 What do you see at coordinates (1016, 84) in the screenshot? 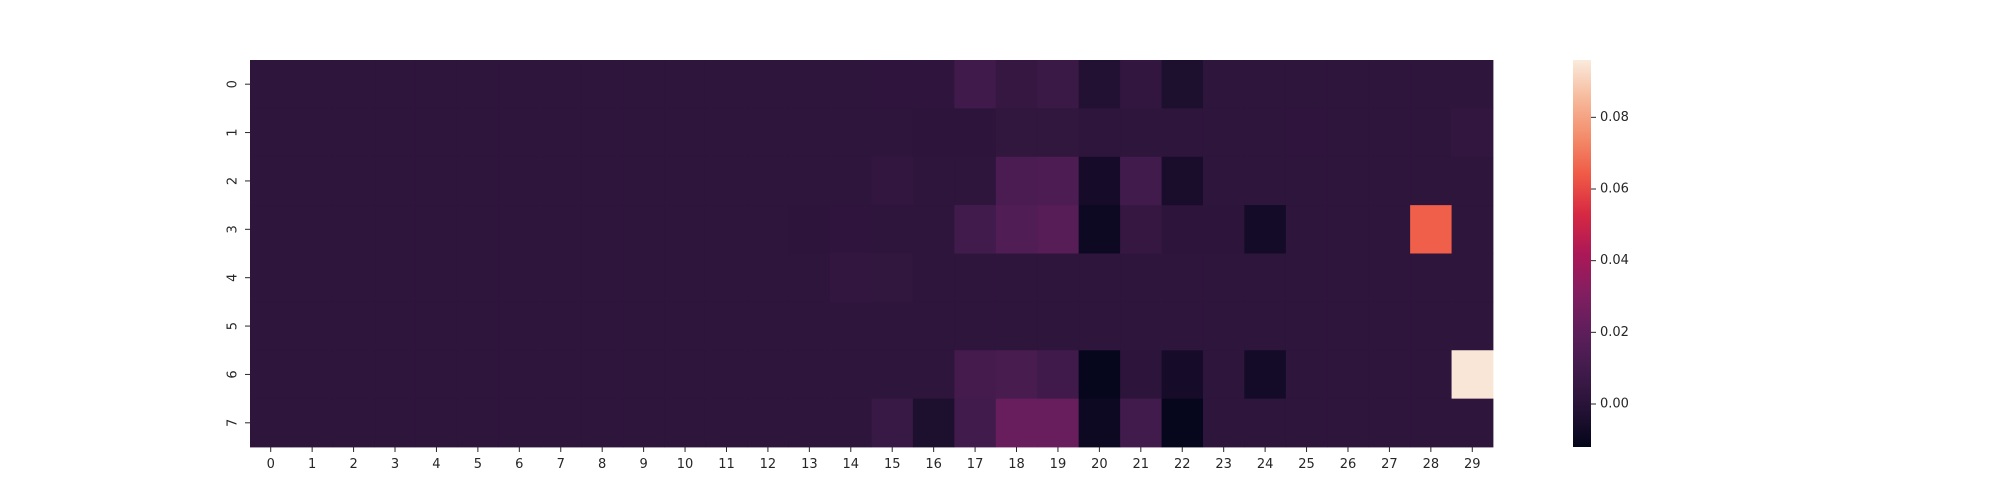
I see `heatmap-cell-r0-c18` at bounding box center [1016, 84].